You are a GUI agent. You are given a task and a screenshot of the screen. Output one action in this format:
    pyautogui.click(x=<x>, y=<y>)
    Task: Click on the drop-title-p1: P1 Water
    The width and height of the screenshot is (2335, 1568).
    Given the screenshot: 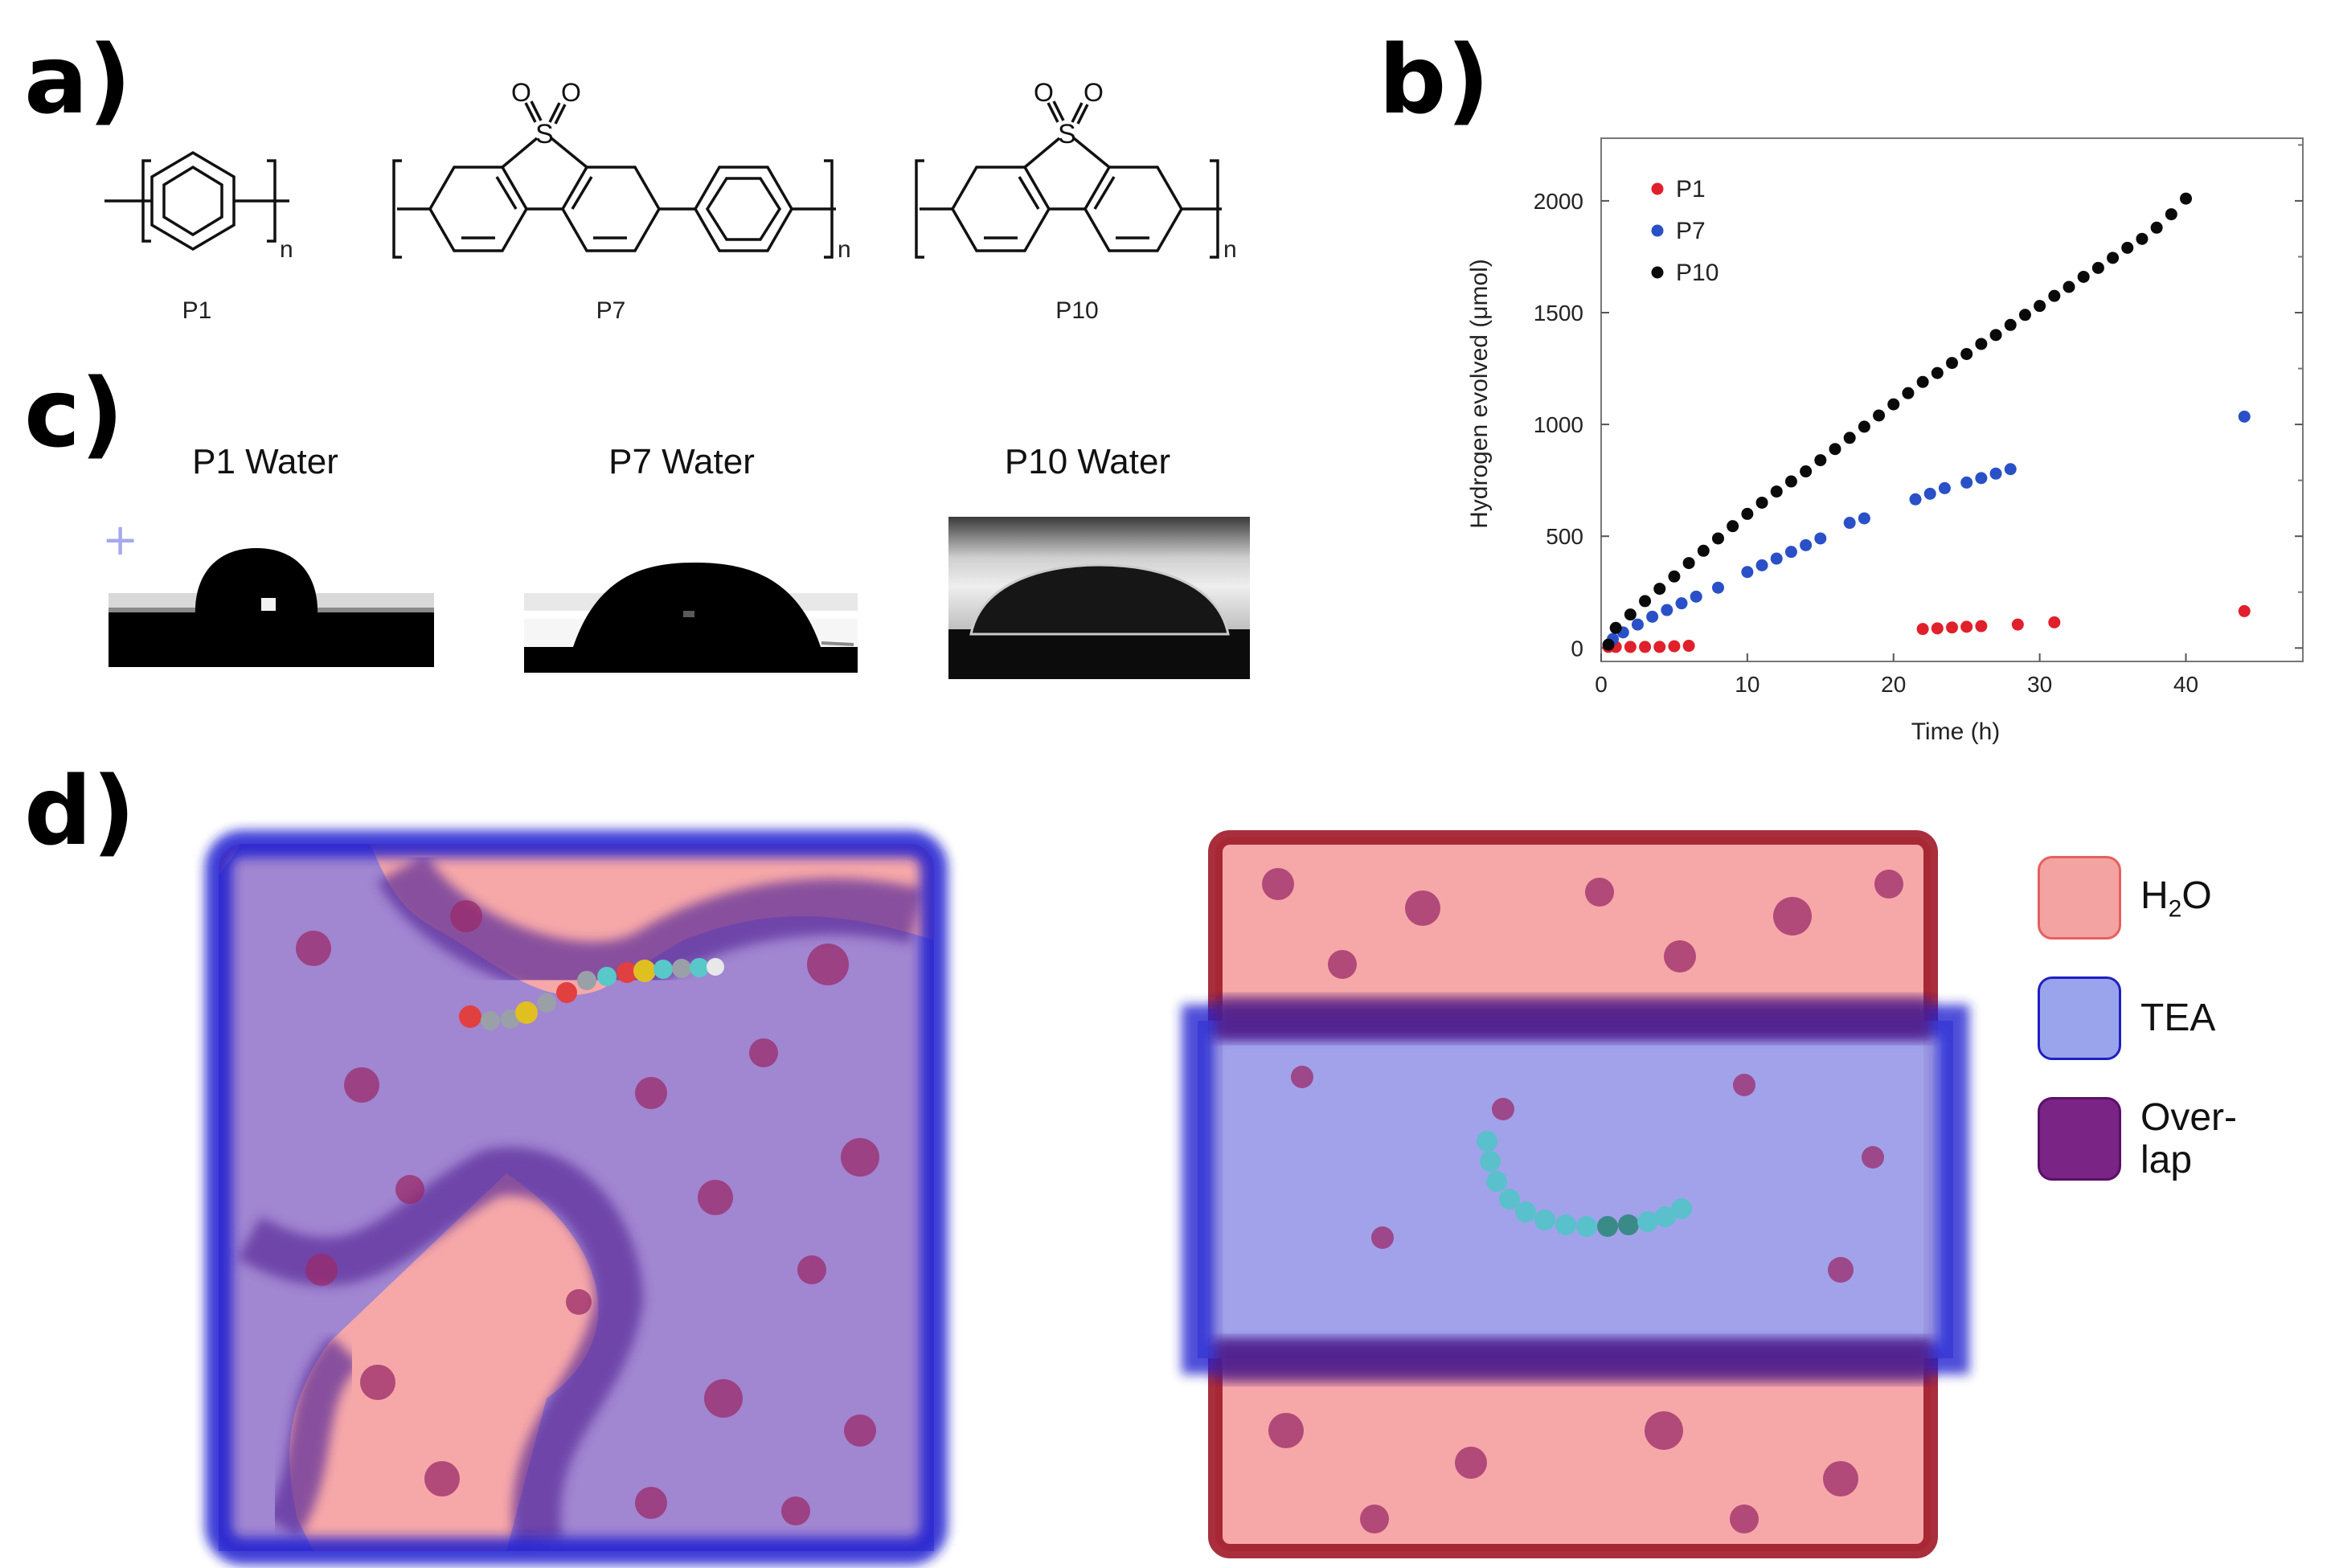 What is the action you would take?
    pyautogui.click(x=265, y=461)
    